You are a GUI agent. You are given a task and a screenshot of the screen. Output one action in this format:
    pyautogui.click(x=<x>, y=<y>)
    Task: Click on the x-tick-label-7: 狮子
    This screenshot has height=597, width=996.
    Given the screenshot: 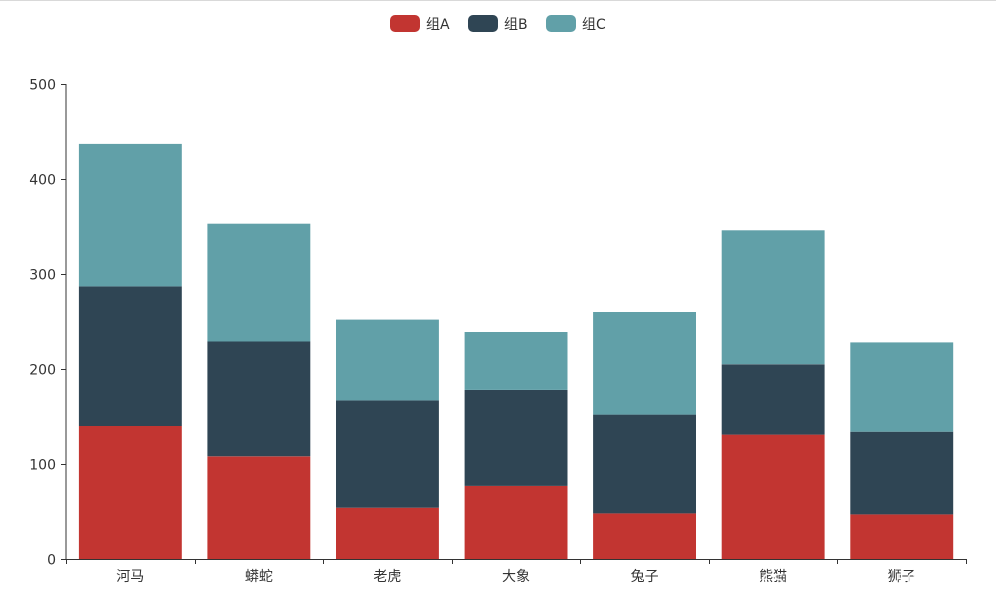 What is the action you would take?
    pyautogui.click(x=902, y=577)
    